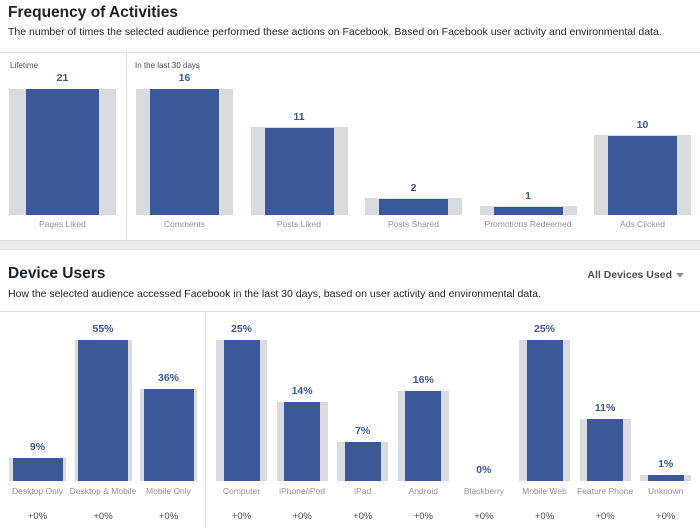 The width and height of the screenshot is (700, 528). What do you see at coordinates (103, 410) in the screenshot?
I see `bar-desktop-mobile` at bounding box center [103, 410].